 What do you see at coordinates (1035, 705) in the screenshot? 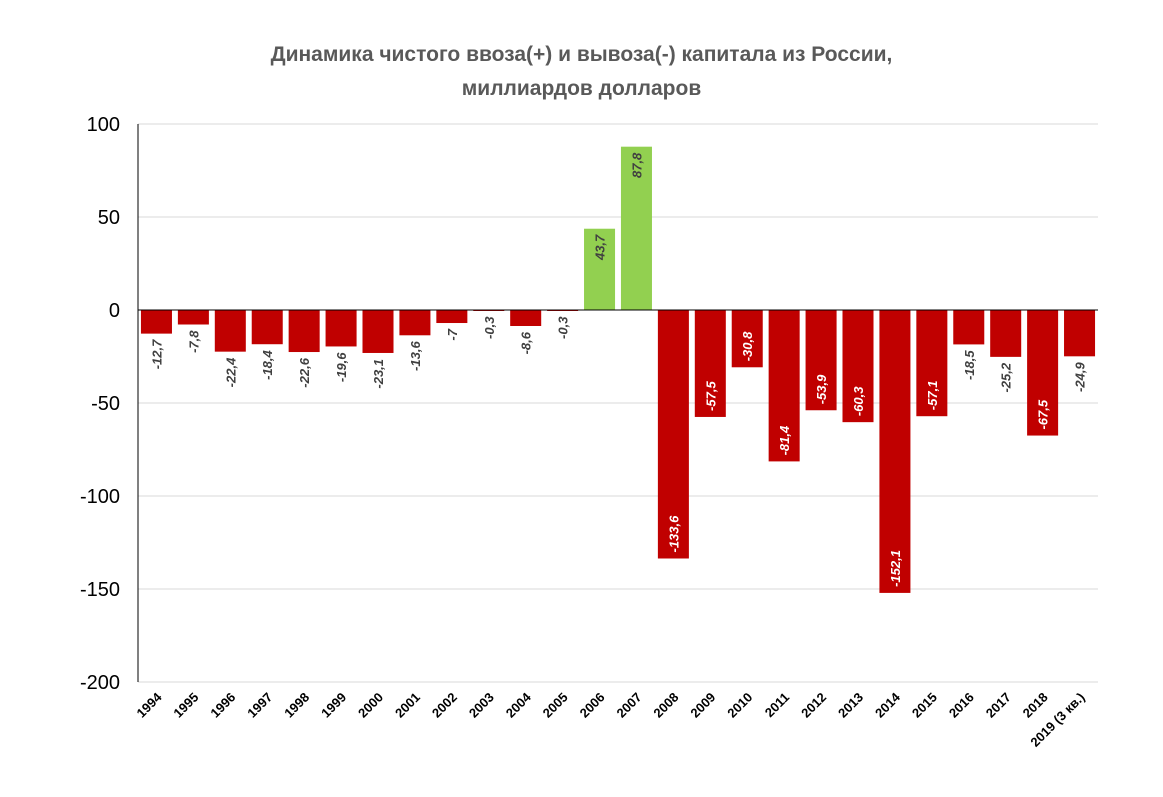
I see `x-tick-label: 2018` at bounding box center [1035, 705].